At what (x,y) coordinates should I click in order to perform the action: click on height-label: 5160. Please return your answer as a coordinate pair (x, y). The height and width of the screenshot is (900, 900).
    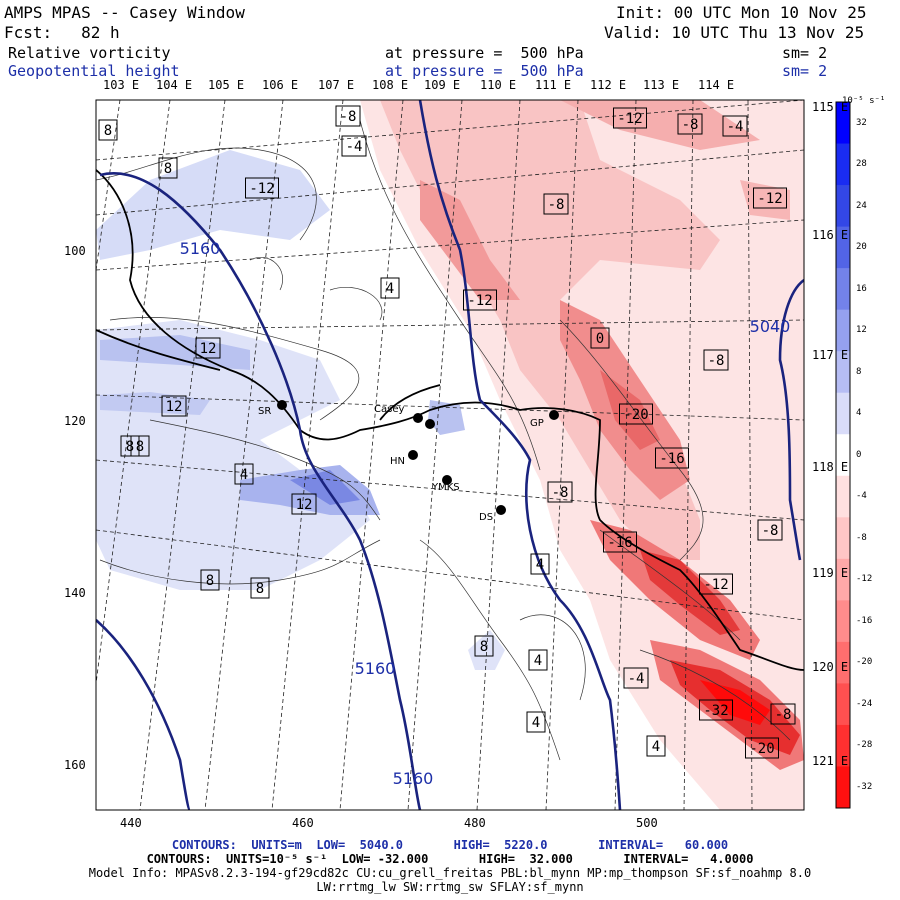
    Looking at the image, I should click on (200, 248).